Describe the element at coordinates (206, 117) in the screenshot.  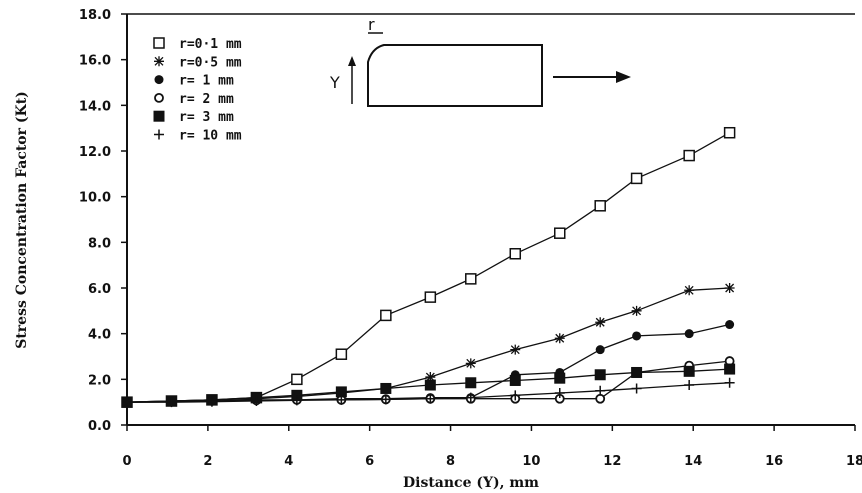
I see `legend-label: r= 3 mm` at that location.